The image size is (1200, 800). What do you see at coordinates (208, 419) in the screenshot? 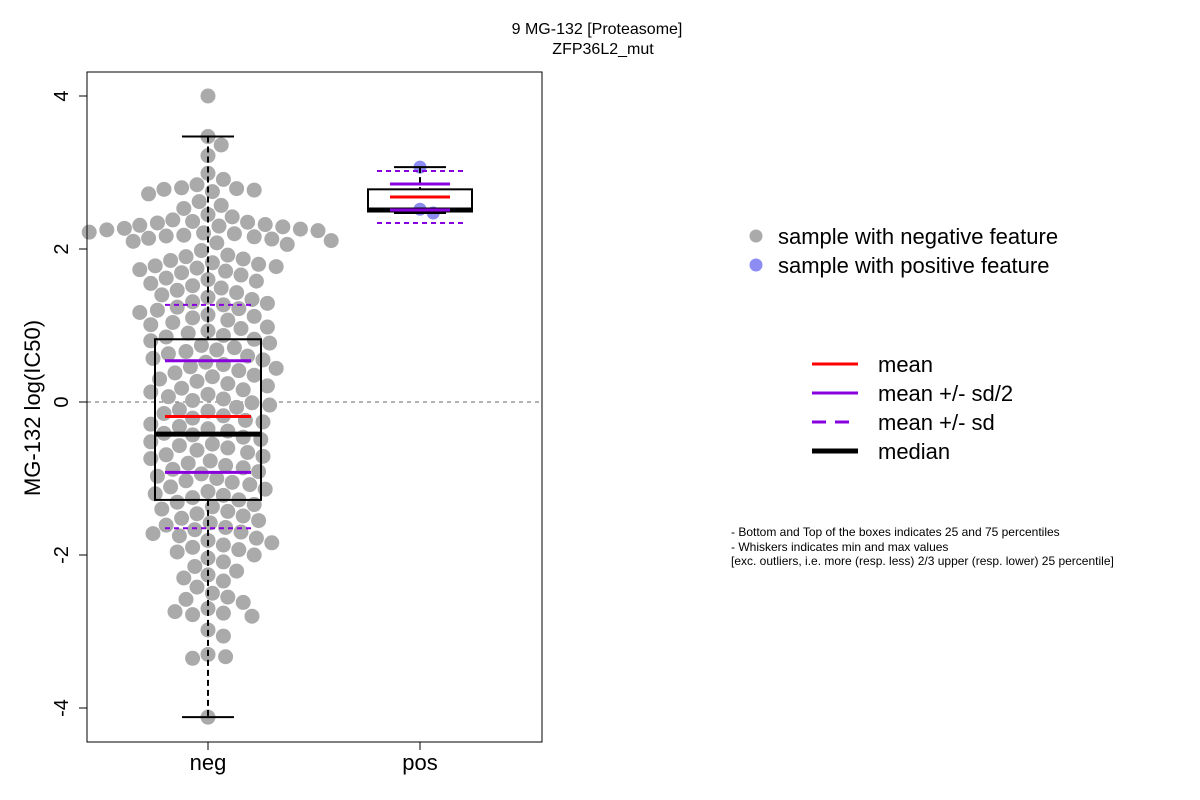
I see `neg-box` at bounding box center [208, 419].